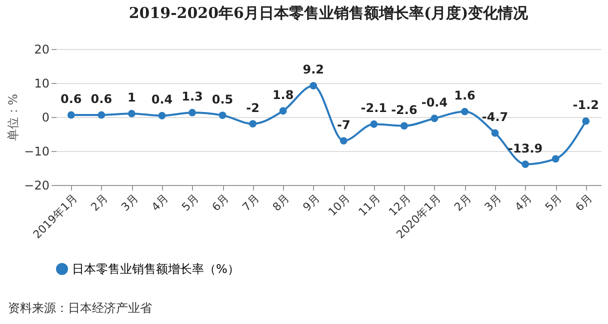 Image resolution: width=608 pixels, height=324 pixels. Describe the element at coordinates (281, 203) in the screenshot. I see `x-tick-label: 8月` at that location.